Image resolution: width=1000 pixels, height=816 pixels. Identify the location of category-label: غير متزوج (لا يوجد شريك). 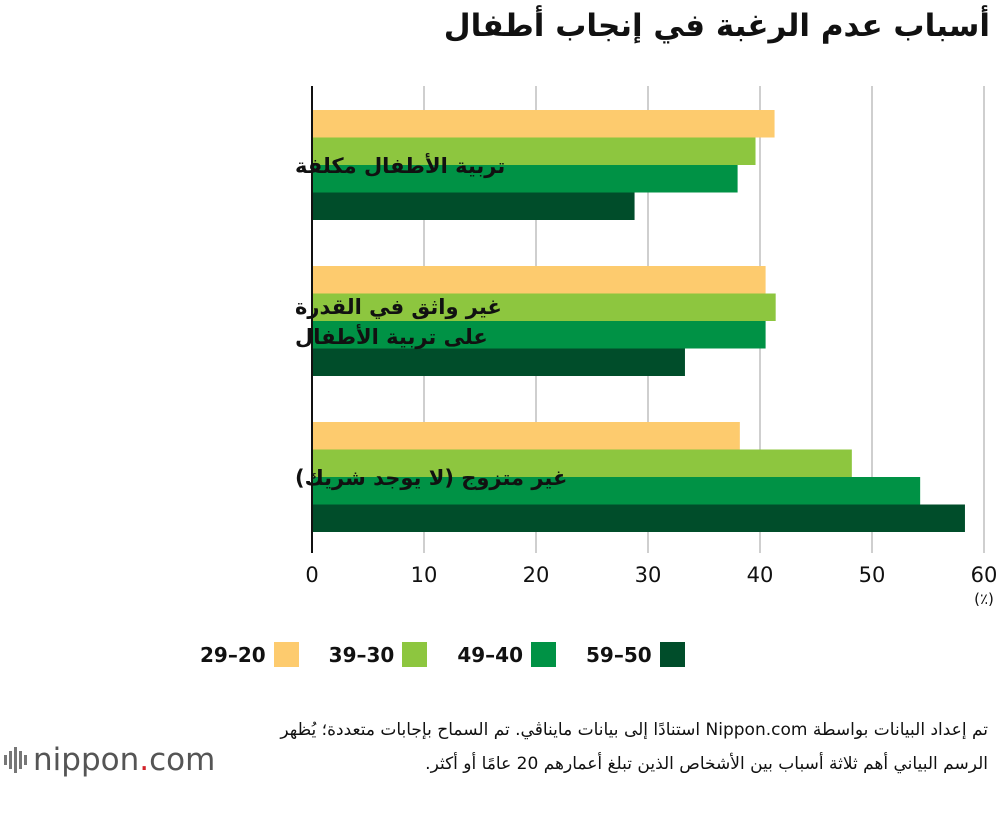
(431, 478).